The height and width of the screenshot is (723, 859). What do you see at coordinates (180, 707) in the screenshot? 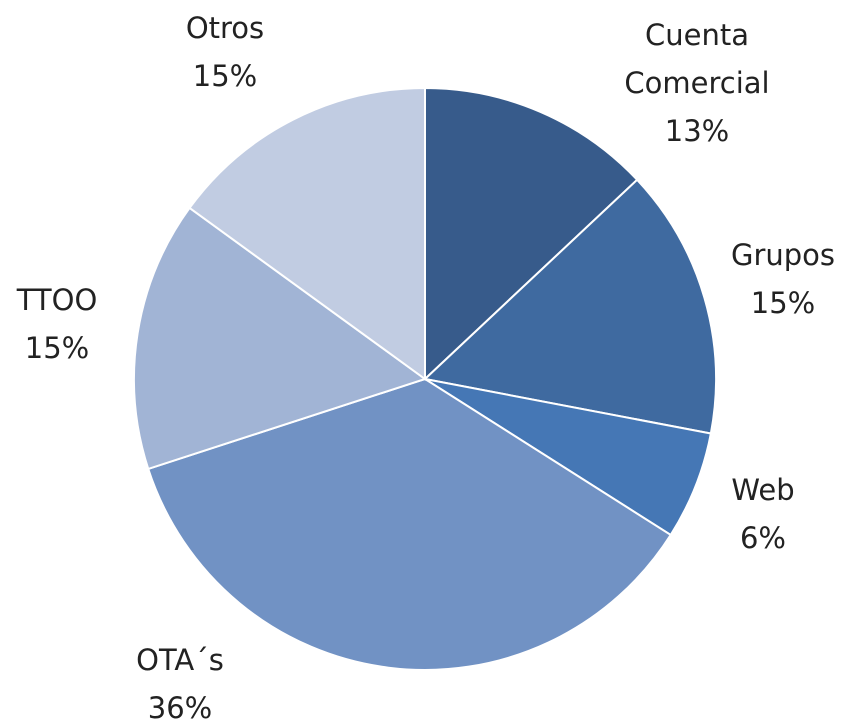
I see `value-label: 36%` at bounding box center [180, 707].